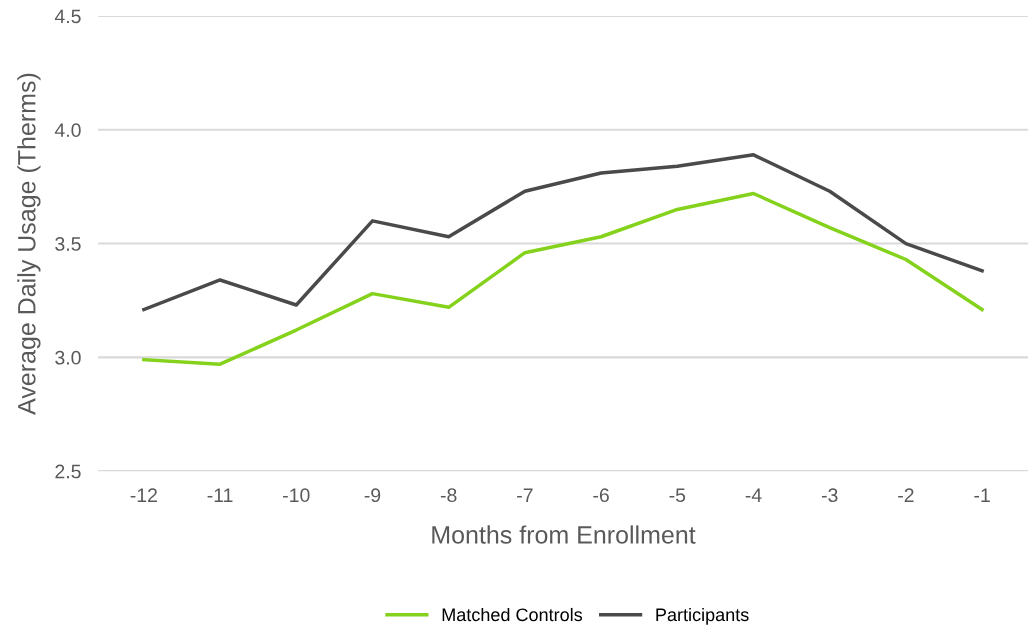 The image size is (1033, 641). Describe the element at coordinates (601, 495) in the screenshot. I see `x-tick-label: -6` at that location.